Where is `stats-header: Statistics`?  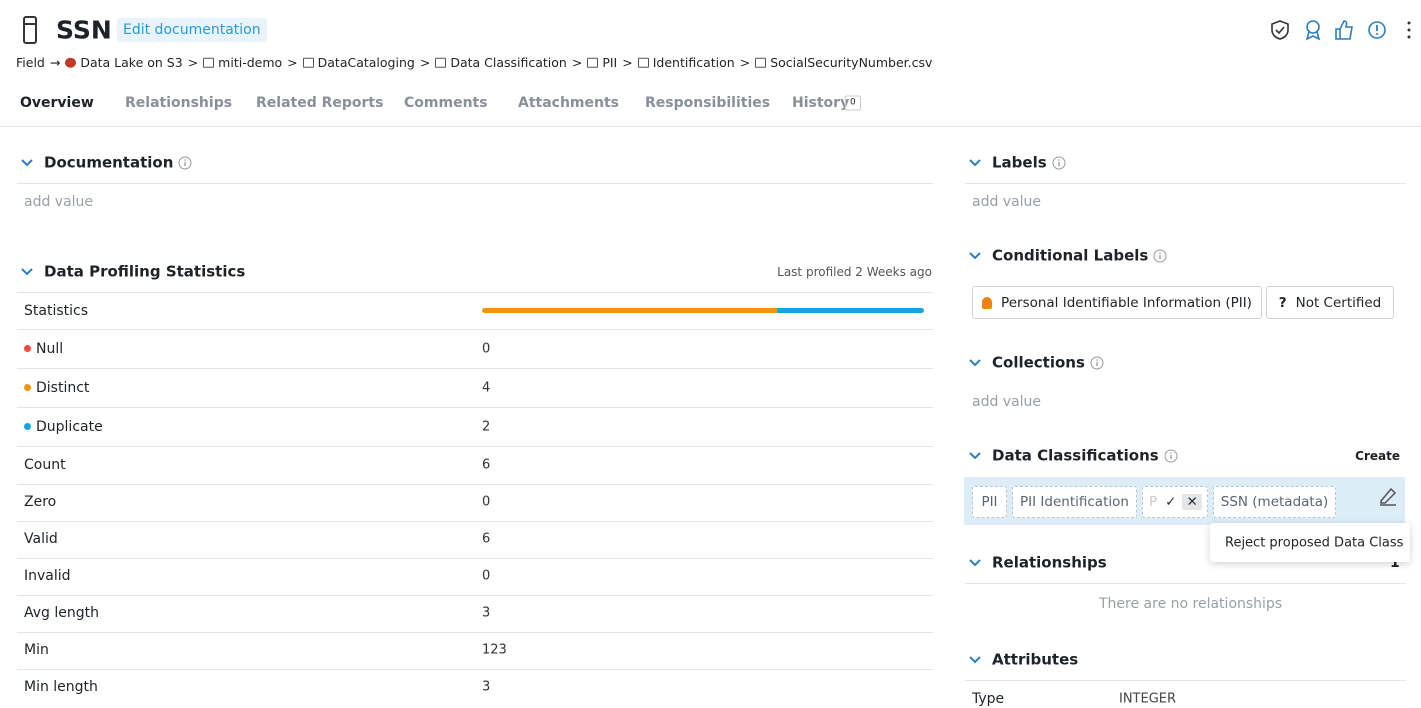 stats-header: Statistics is located at coordinates (56, 311).